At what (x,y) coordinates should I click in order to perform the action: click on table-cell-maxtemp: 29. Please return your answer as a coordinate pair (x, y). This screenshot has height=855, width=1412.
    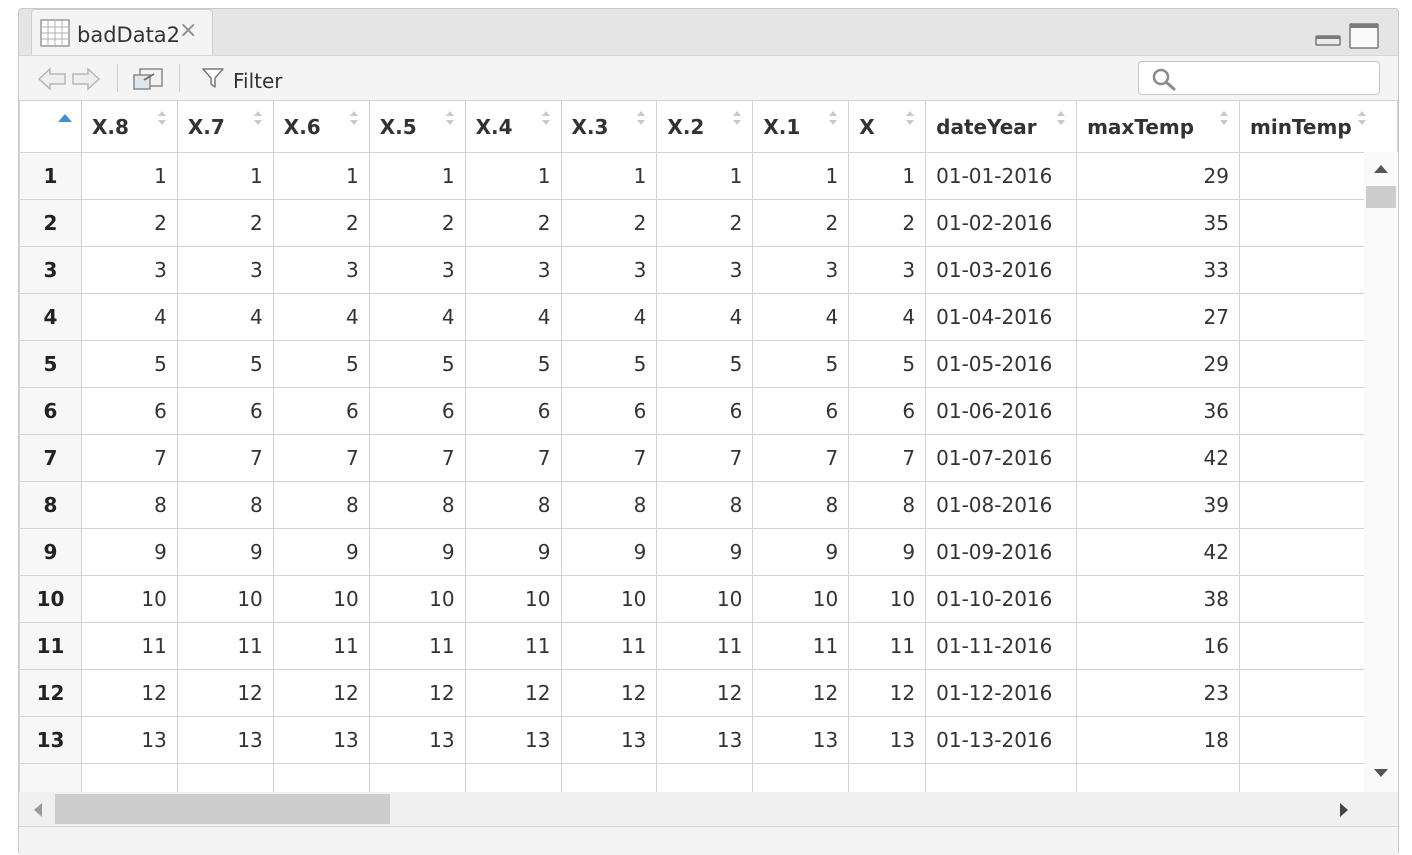
    Looking at the image, I should click on (1158, 176).